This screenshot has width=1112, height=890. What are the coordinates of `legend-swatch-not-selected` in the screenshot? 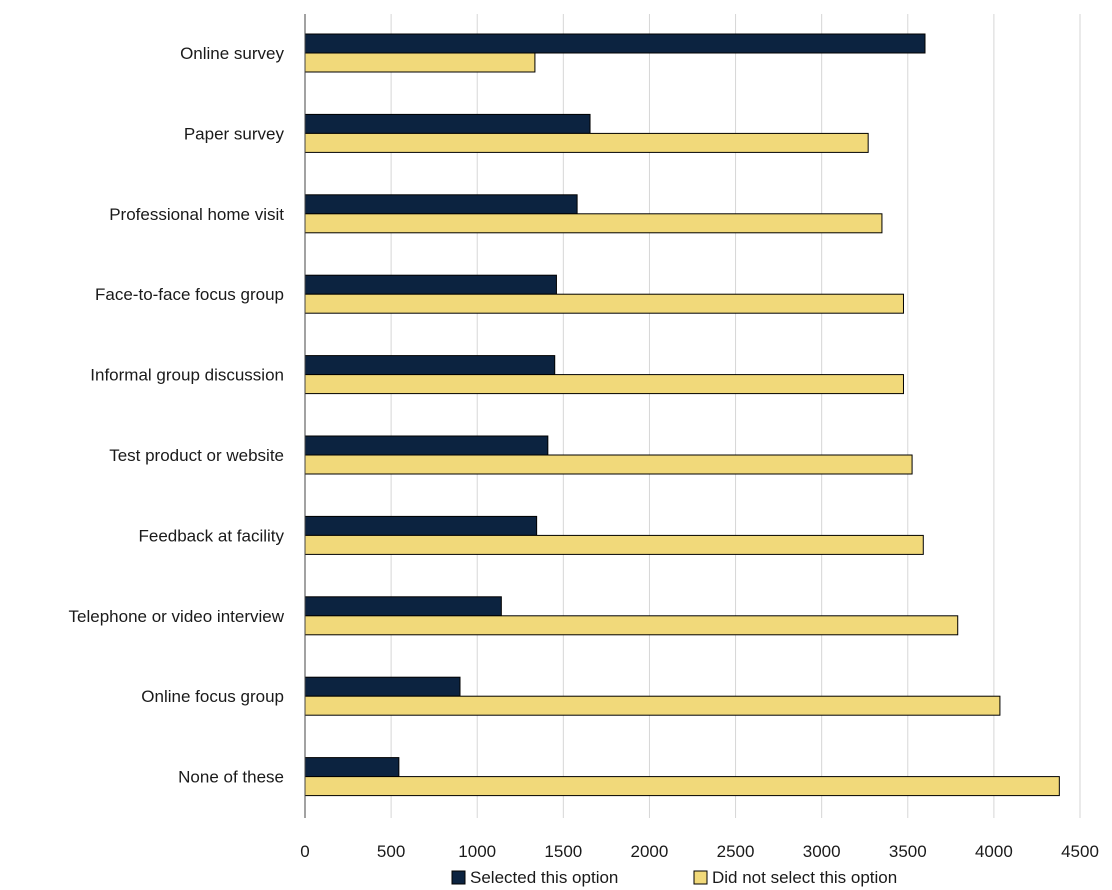 It's located at (700, 877).